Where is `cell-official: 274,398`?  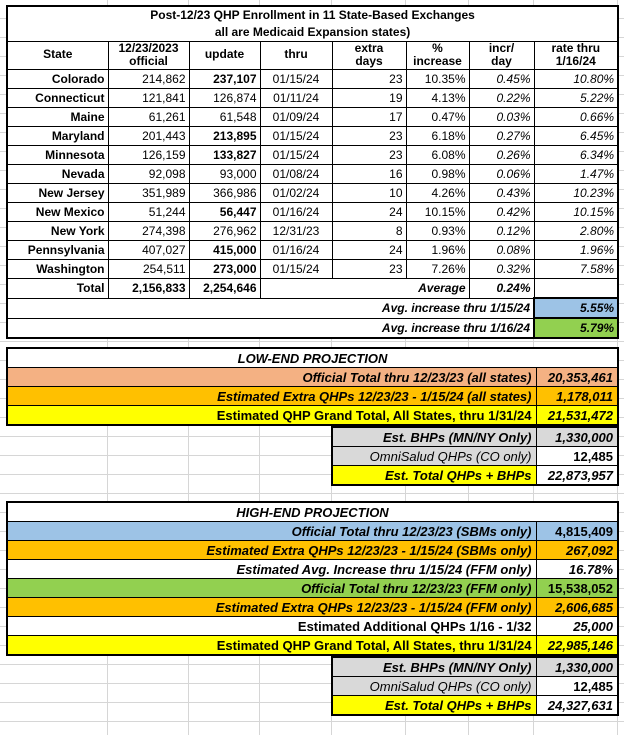
cell-official: 274,398 is located at coordinates (148, 231).